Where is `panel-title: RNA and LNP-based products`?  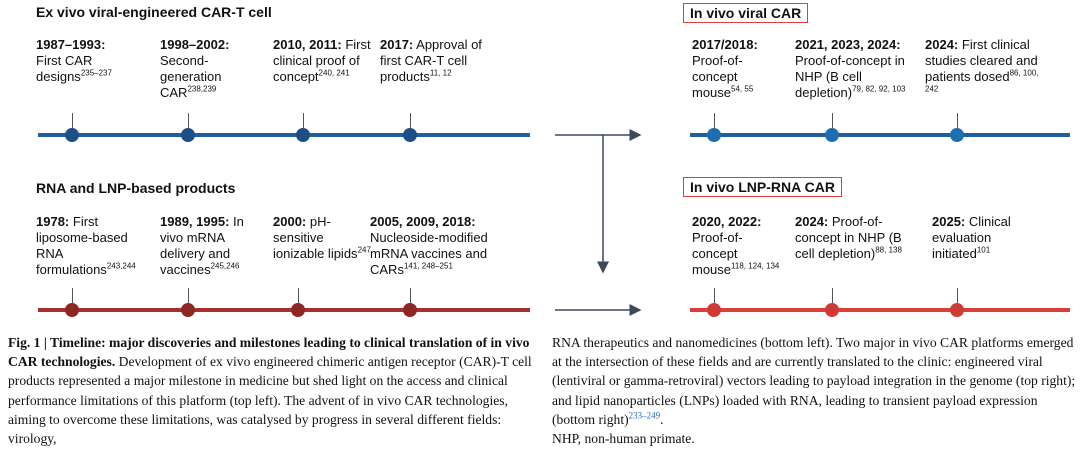 panel-title: RNA and LNP-based products is located at coordinates (136, 188).